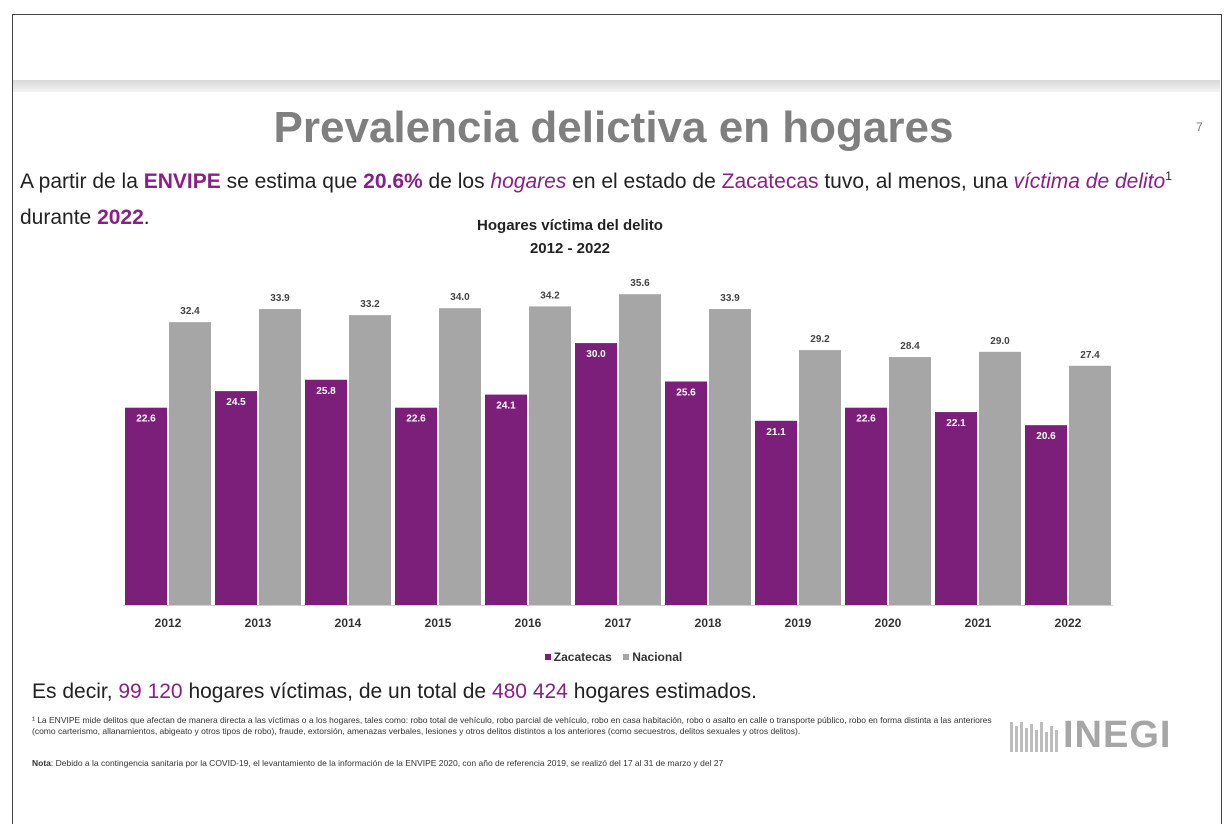  I want to click on x-tick-label: 2013, so click(258, 623).